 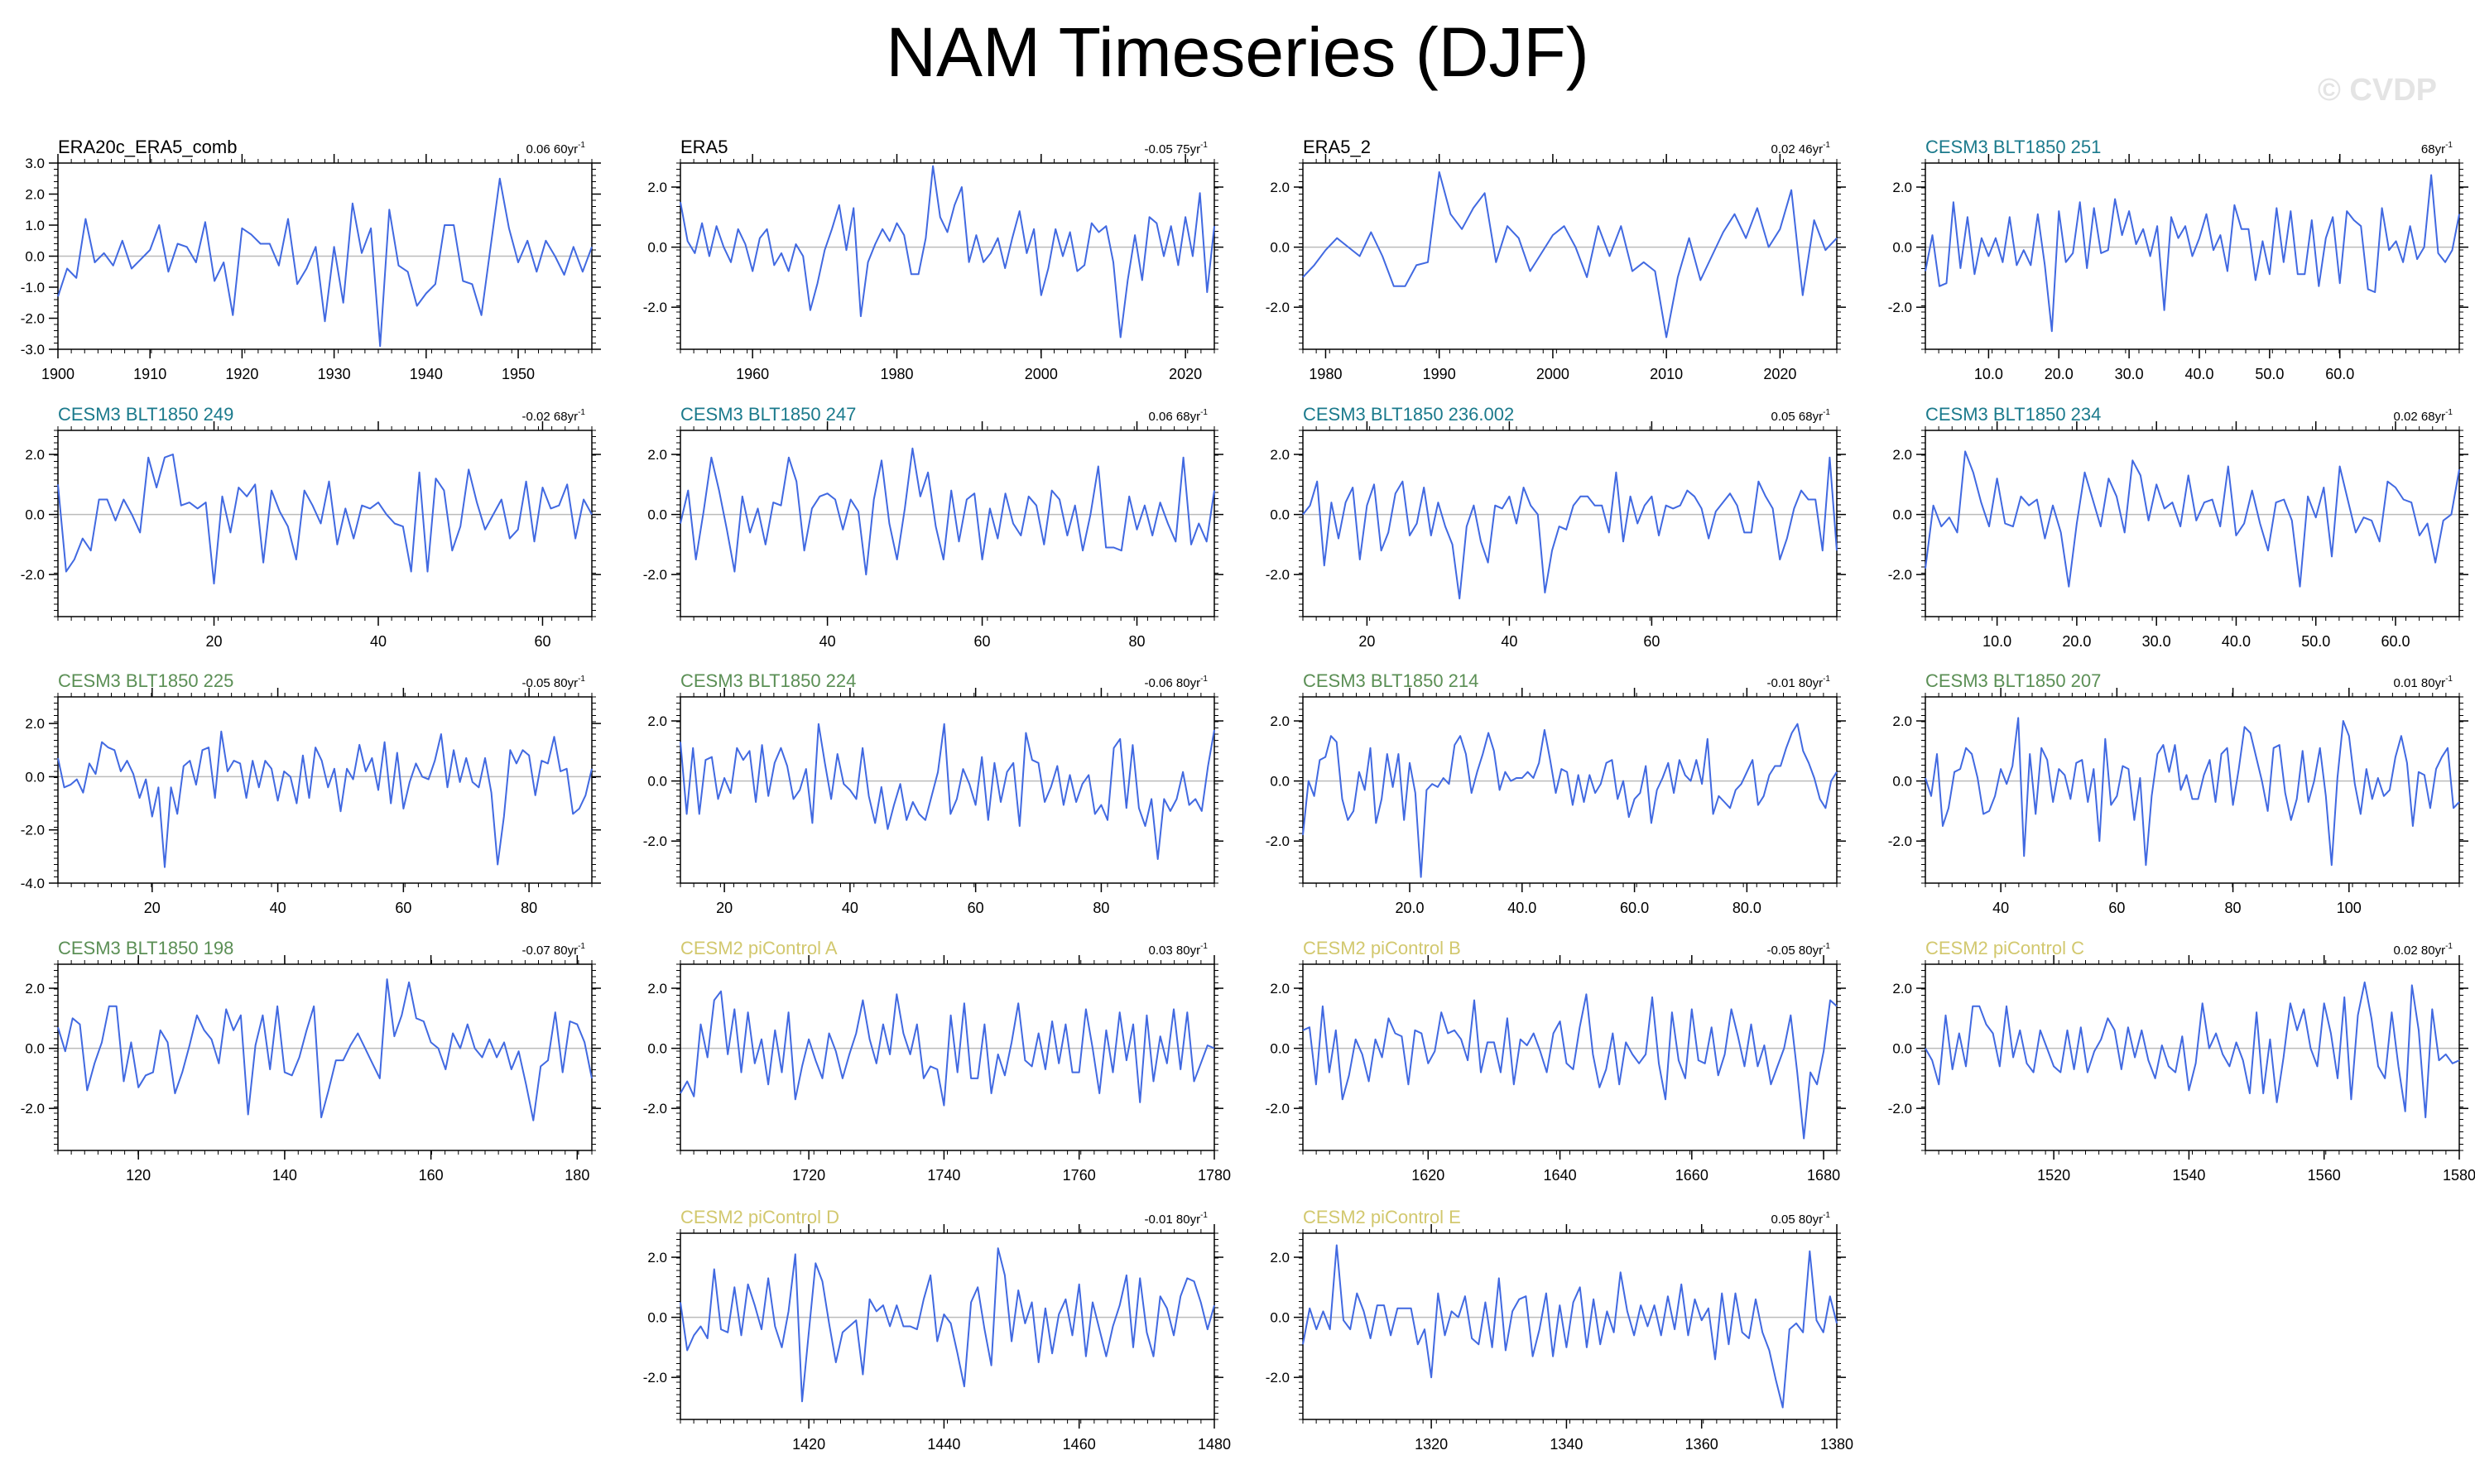 I want to click on panel-title: CESM3 BLT1850 247, so click(x=768, y=414).